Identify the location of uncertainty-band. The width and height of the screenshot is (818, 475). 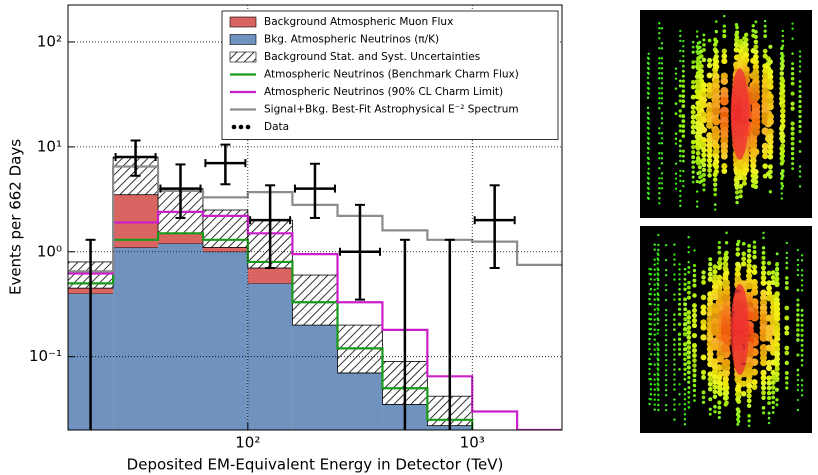
(539, 468).